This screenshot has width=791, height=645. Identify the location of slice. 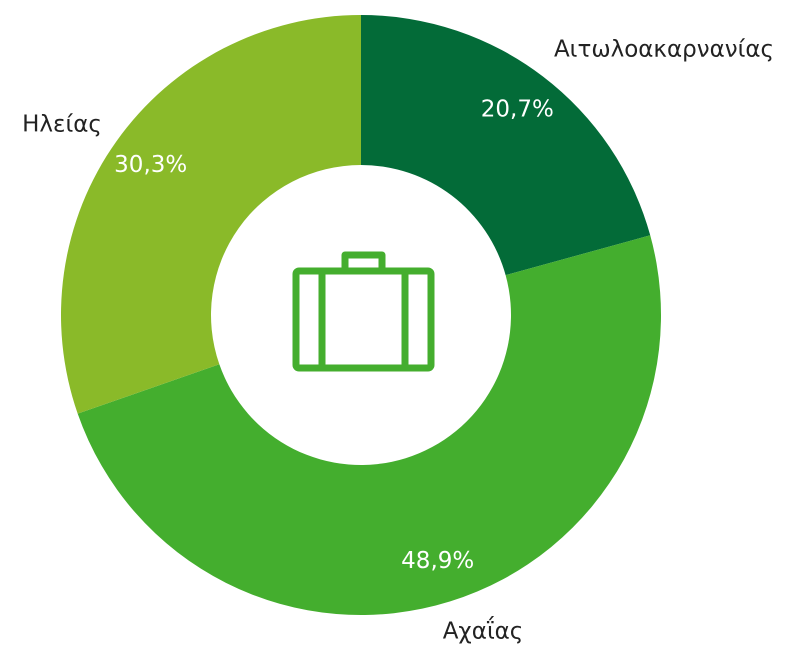
(506, 145).